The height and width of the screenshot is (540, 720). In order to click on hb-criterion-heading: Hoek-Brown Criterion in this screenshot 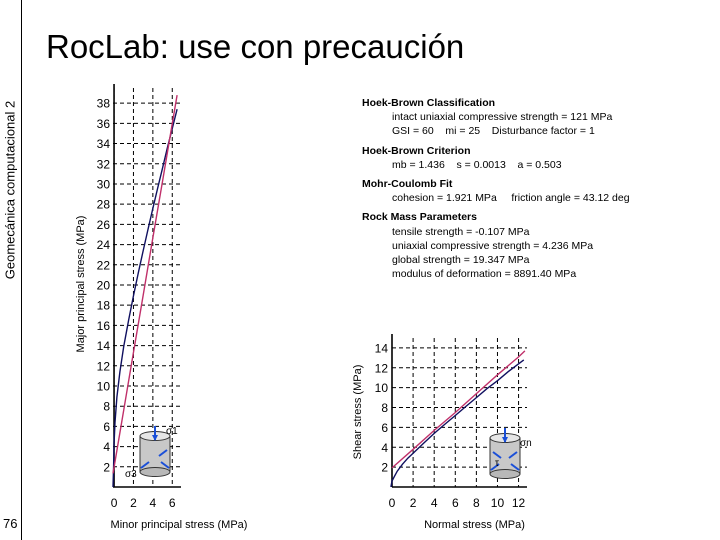, I will do `click(416, 150)`.